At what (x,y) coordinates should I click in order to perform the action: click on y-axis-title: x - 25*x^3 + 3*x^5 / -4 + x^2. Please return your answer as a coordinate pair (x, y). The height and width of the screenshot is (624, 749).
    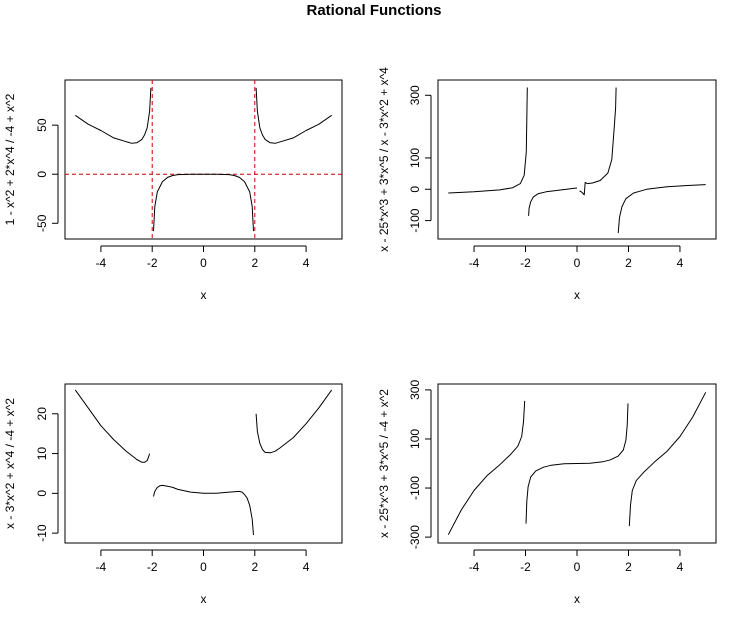
    Looking at the image, I should click on (384, 463).